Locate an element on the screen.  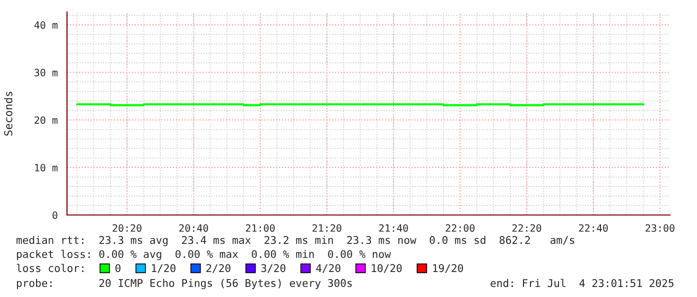
x-tick-label: 22:00 is located at coordinates (460, 228).